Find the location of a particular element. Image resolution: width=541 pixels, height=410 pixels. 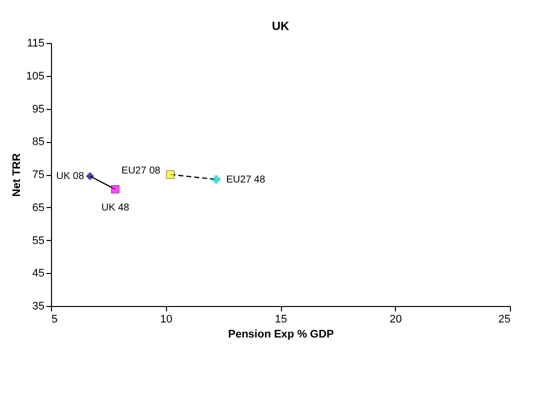

series-label: UK 08 is located at coordinates (70, 176).